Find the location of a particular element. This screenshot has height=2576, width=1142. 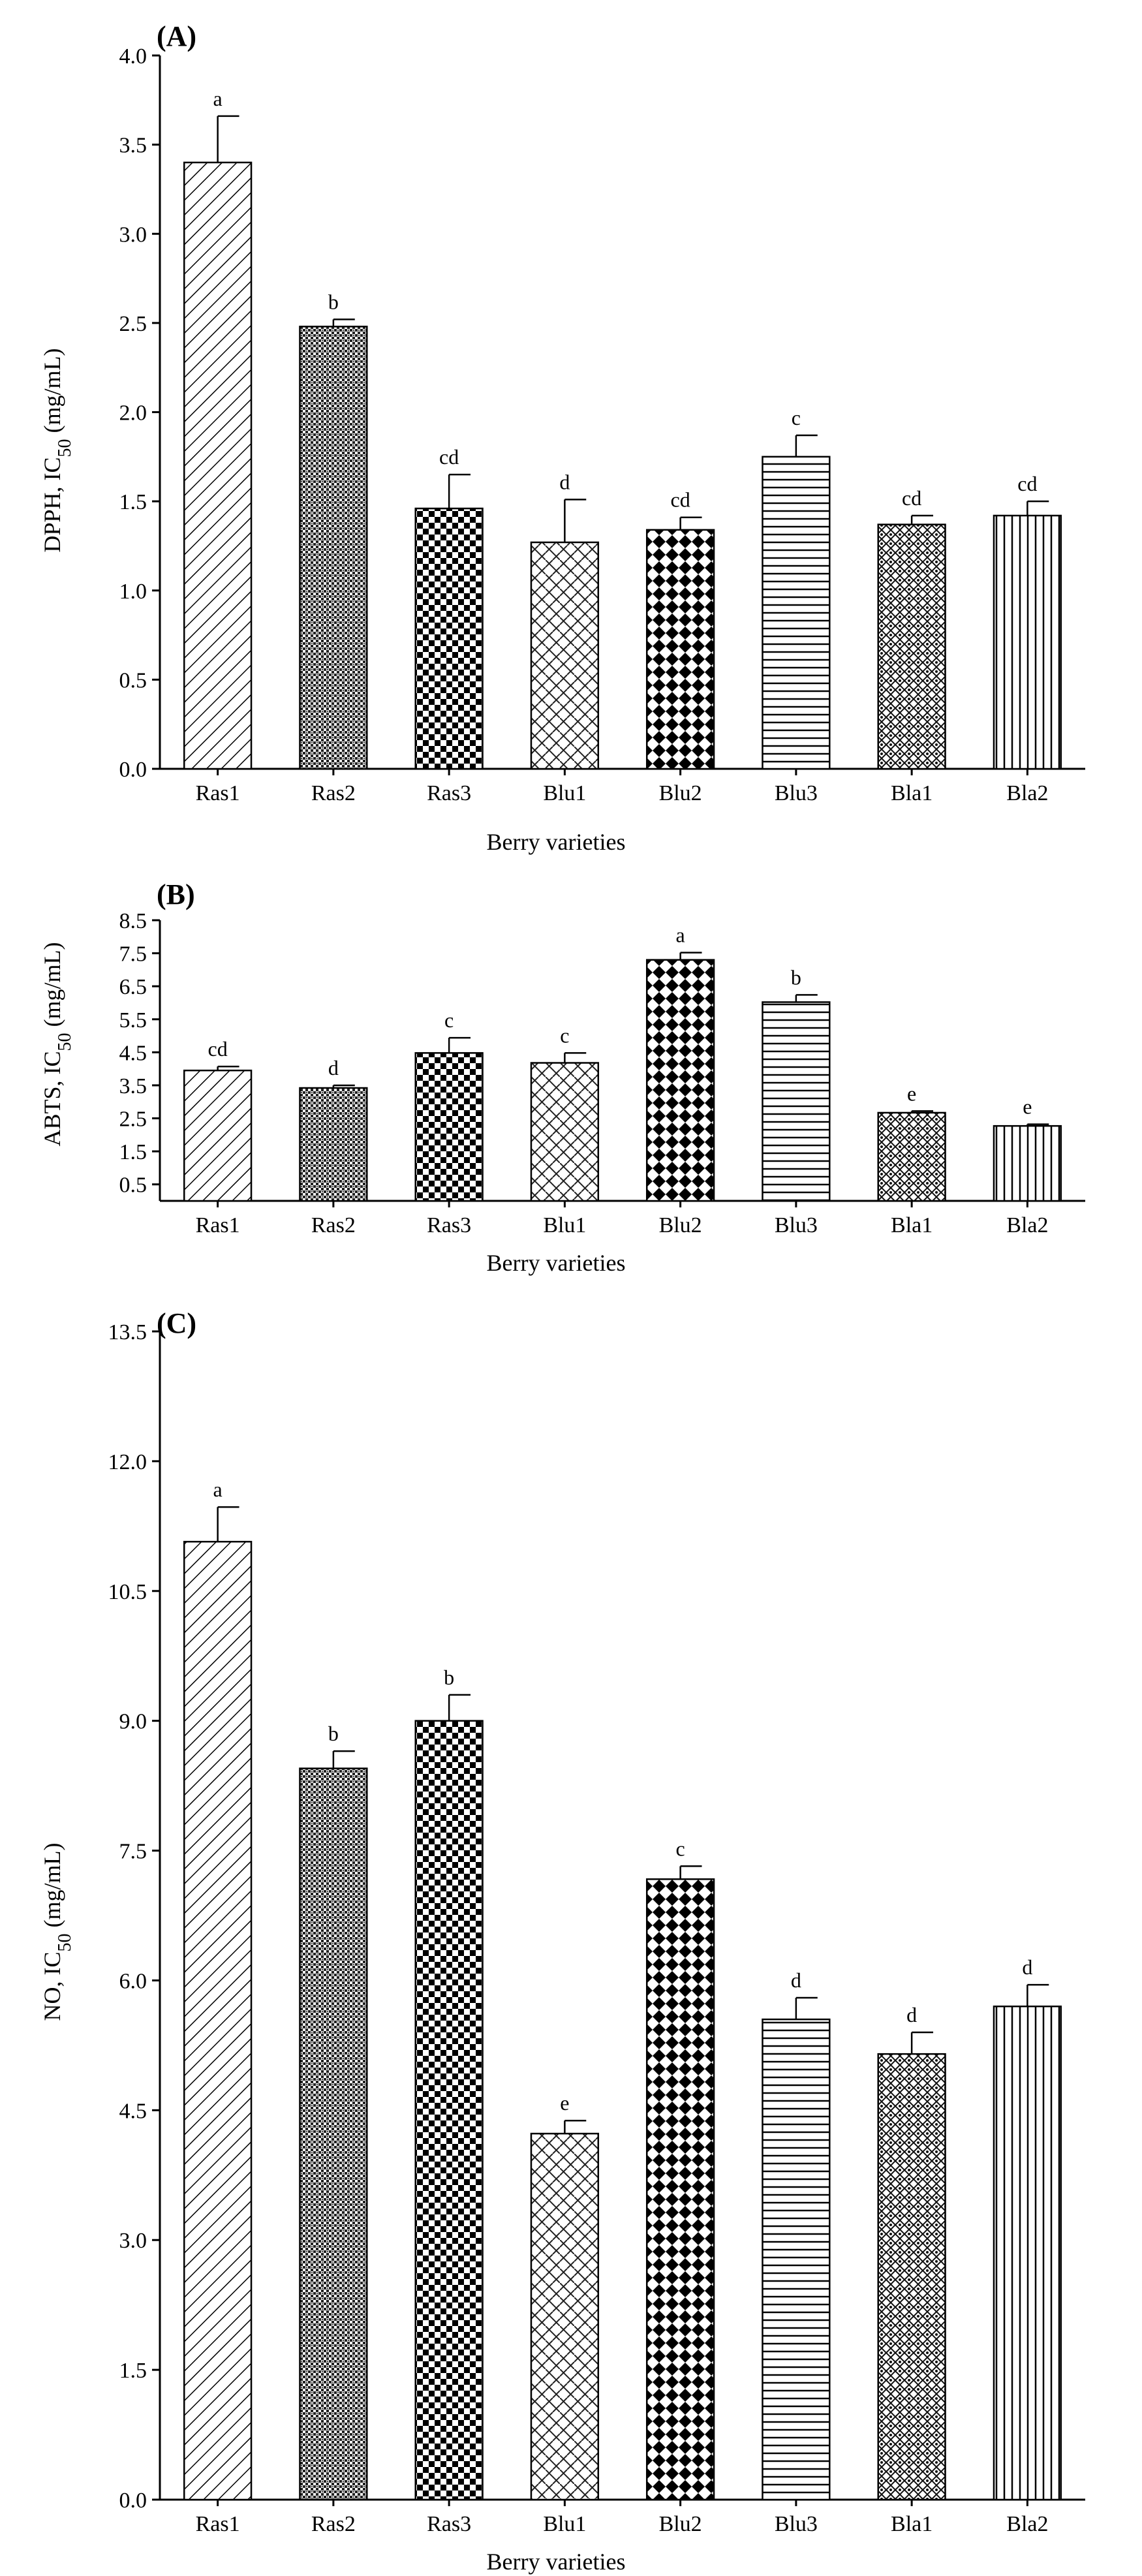

y-tick-label: 8.5 is located at coordinates (133, 921).